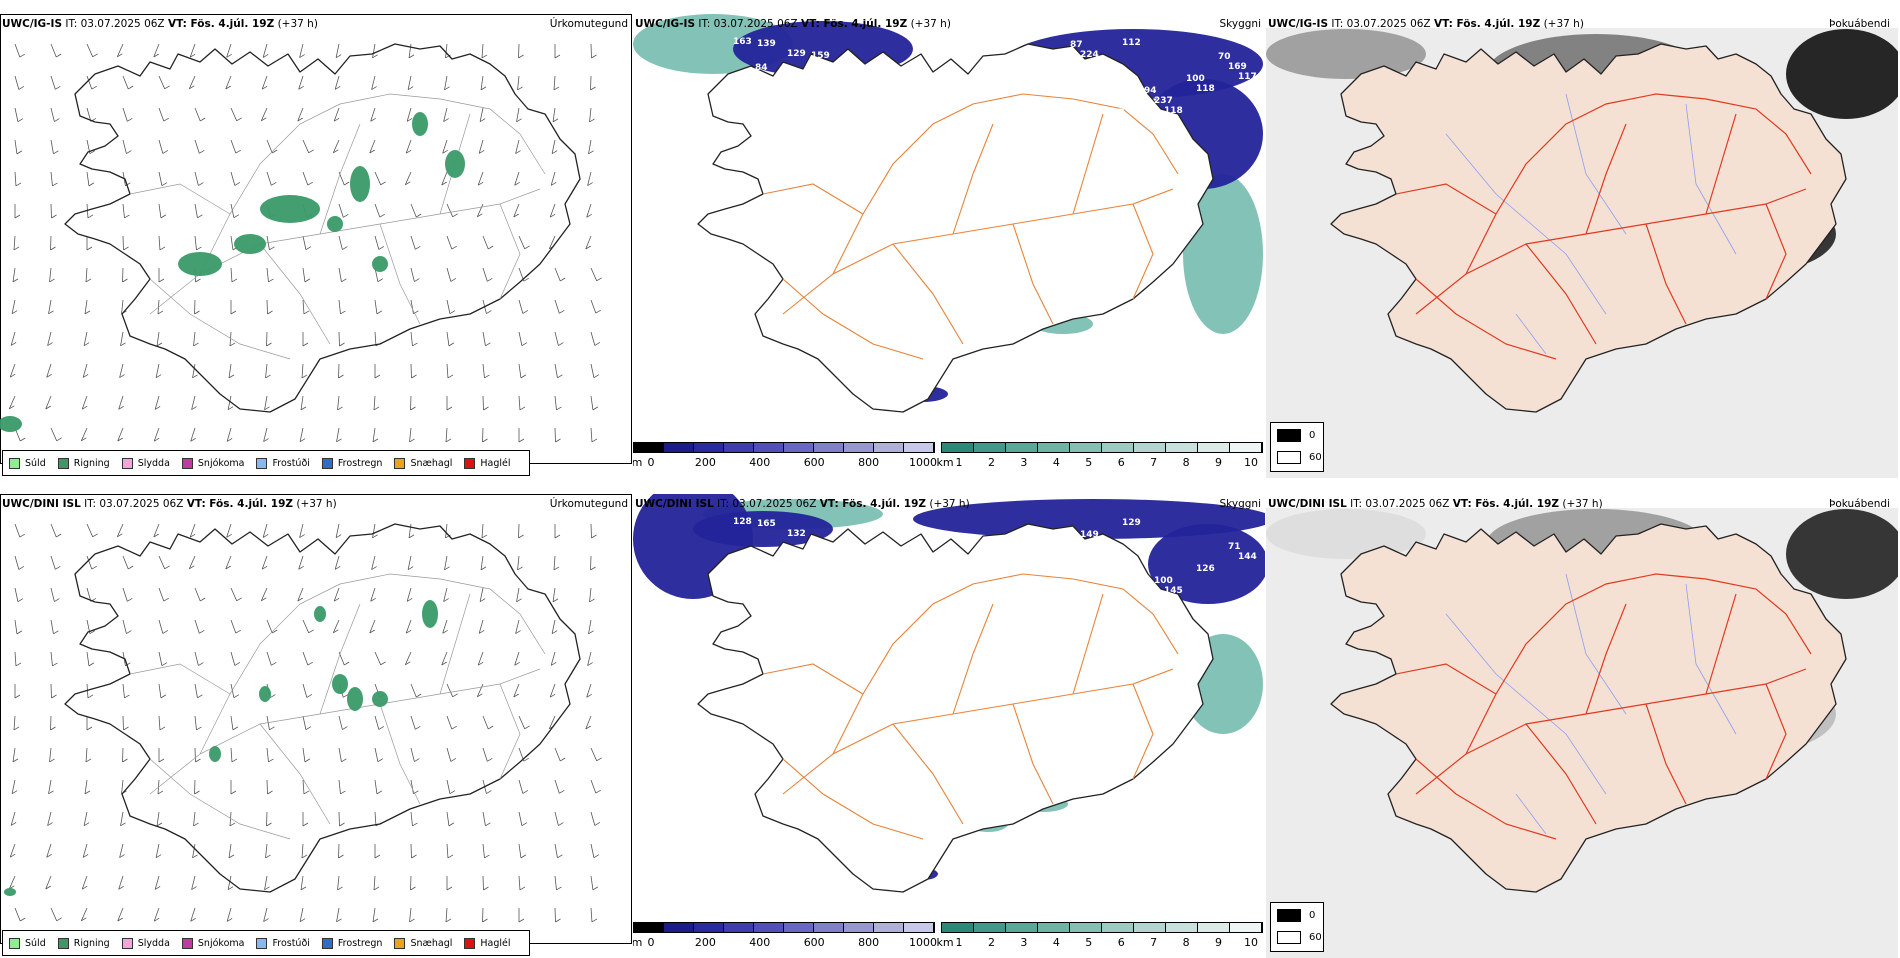 This screenshot has width=1900, height=958. Describe the element at coordinates (768, 580) in the screenshot. I see `cloud-base-label: 131` at that location.